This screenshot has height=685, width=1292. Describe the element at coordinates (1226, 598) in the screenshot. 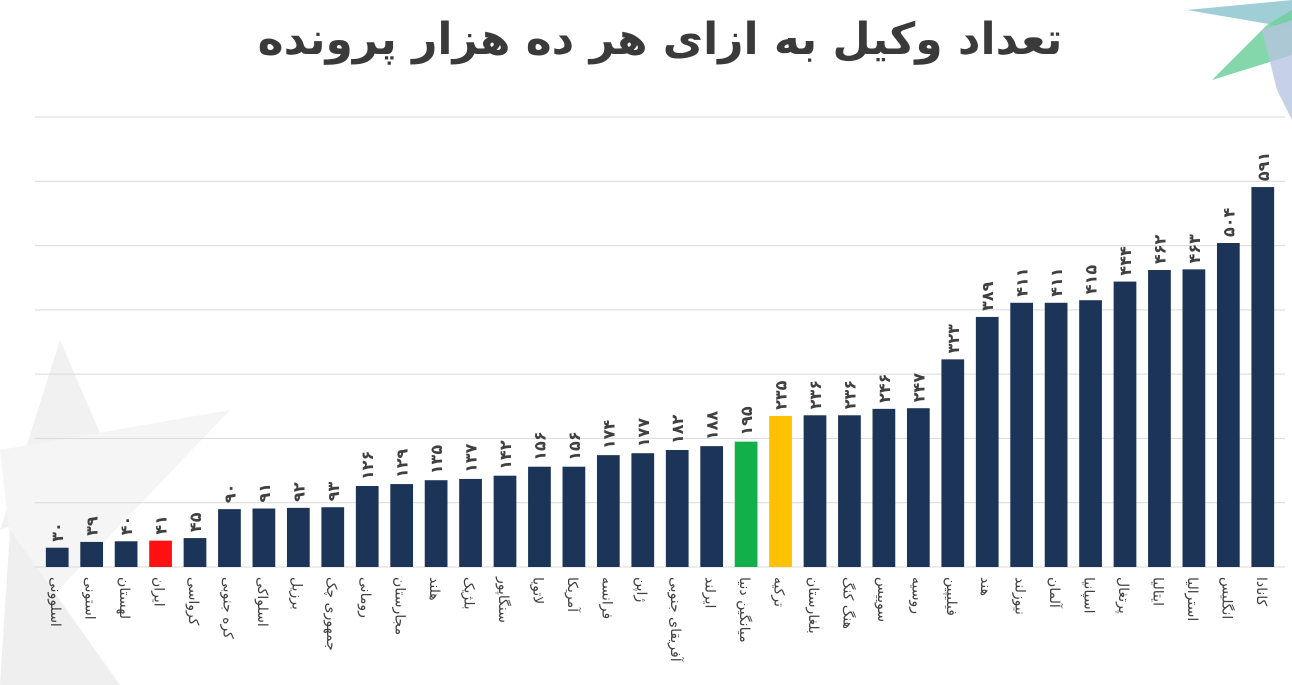

I see `category-label: انگلیس` at that location.